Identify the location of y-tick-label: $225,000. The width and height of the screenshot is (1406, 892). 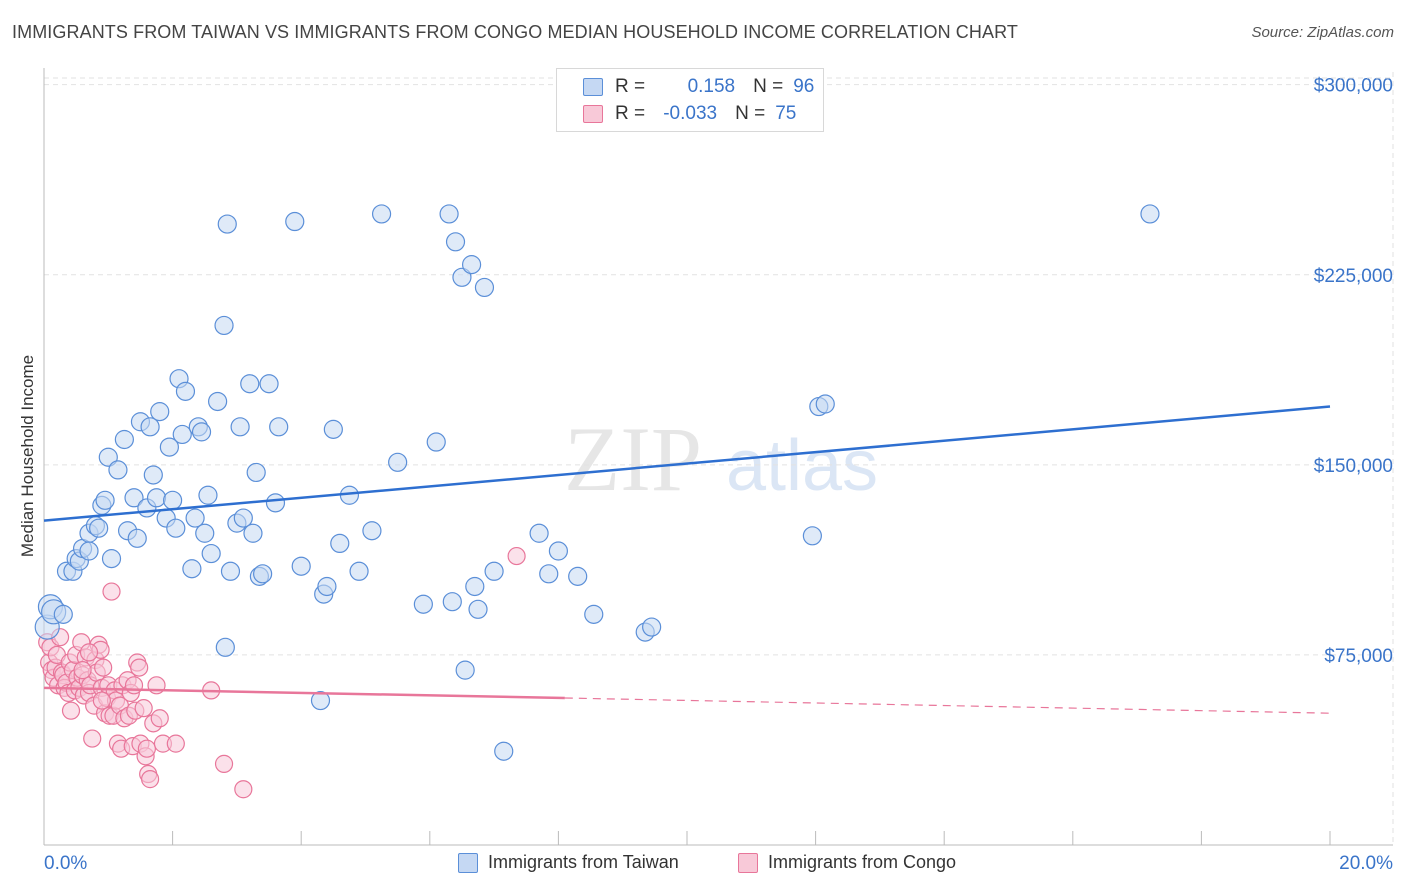
(1353, 276).